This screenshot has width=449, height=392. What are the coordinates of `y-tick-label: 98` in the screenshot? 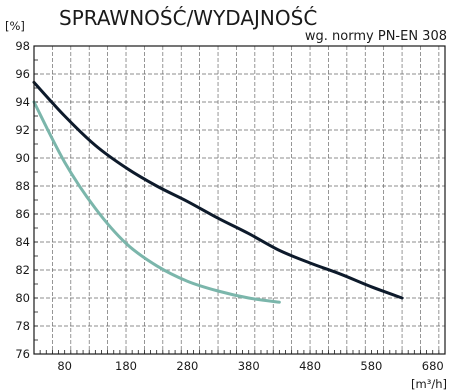 It's located at (22, 46).